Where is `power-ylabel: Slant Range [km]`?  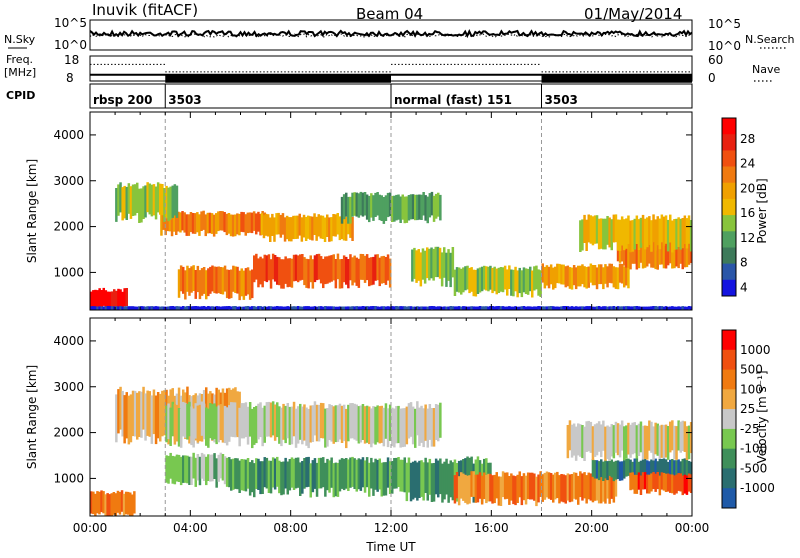
power-ylabel: Slant Range [km] is located at coordinates (32, 211).